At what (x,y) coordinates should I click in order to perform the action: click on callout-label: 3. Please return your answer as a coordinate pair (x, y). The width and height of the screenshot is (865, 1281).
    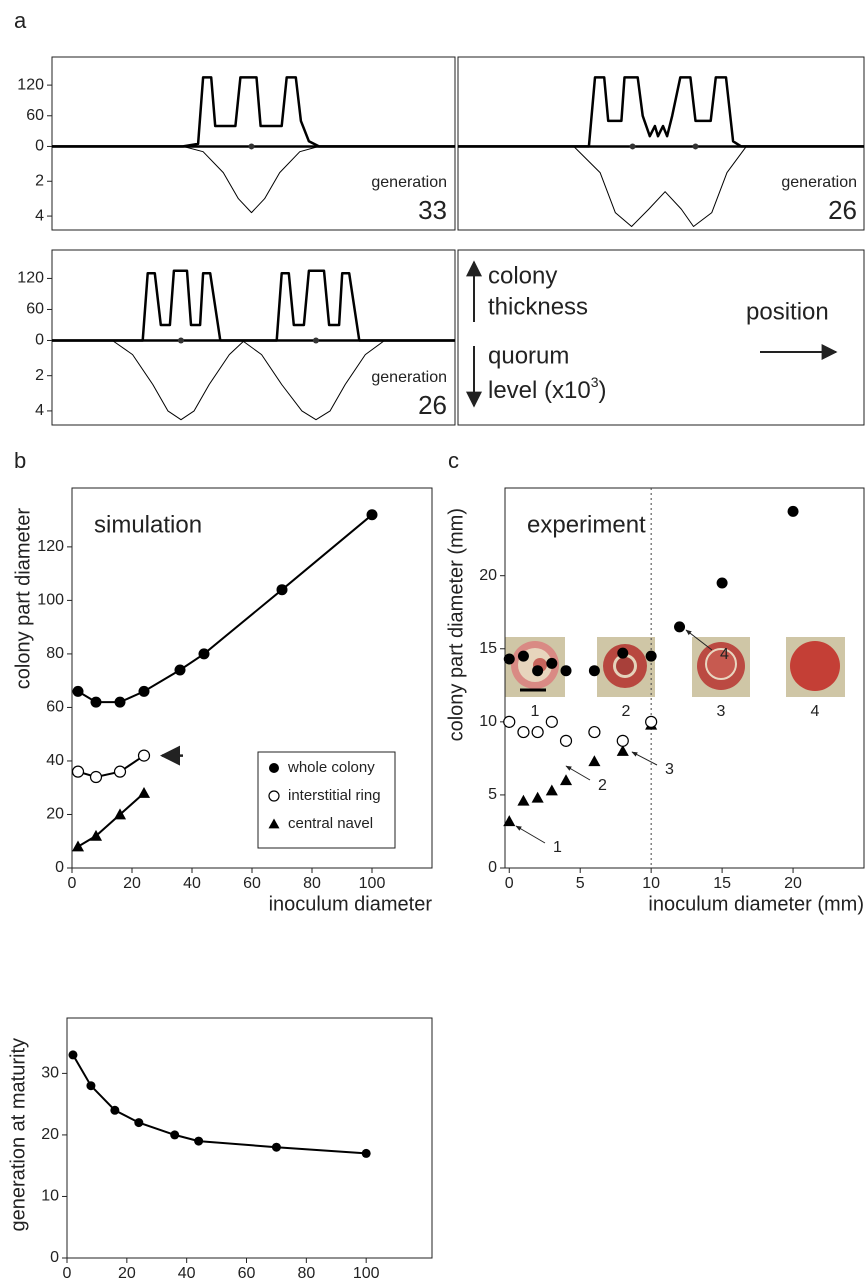
    Looking at the image, I should click on (669, 769).